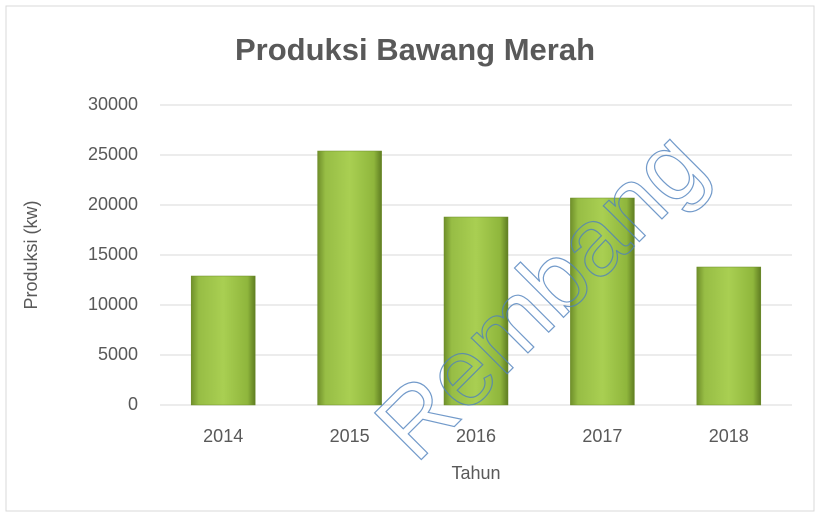 Image resolution: width=820 pixels, height=517 pixels. I want to click on x-tick-label: 2018, so click(729, 436).